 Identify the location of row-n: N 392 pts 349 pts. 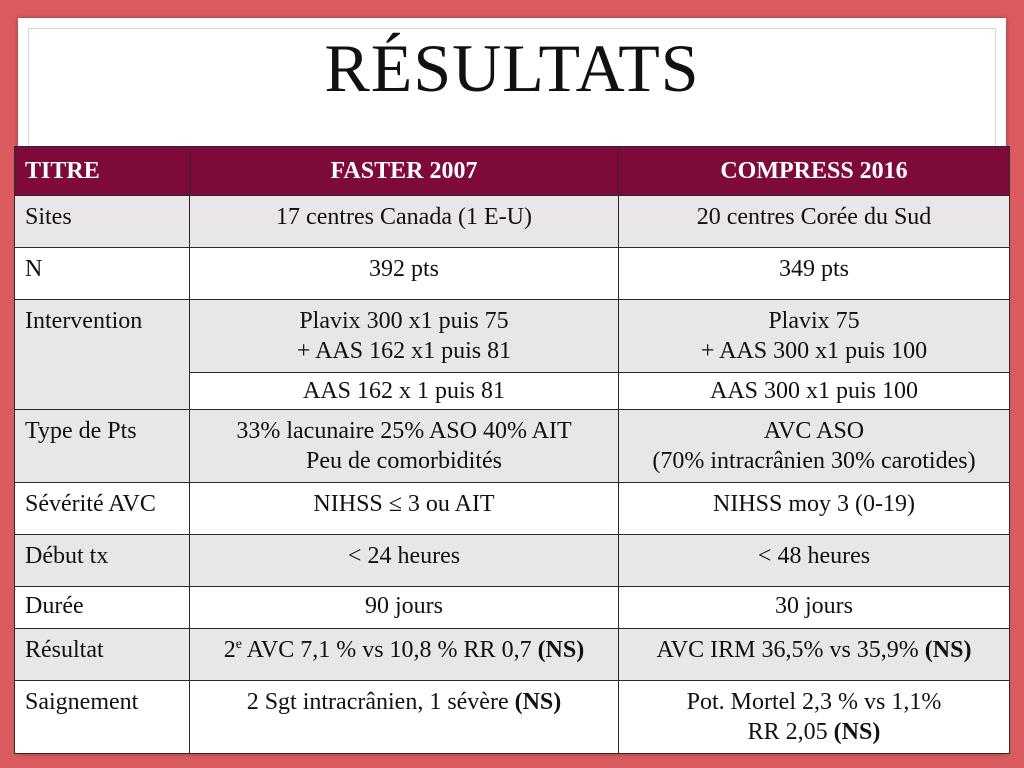
(512, 273).